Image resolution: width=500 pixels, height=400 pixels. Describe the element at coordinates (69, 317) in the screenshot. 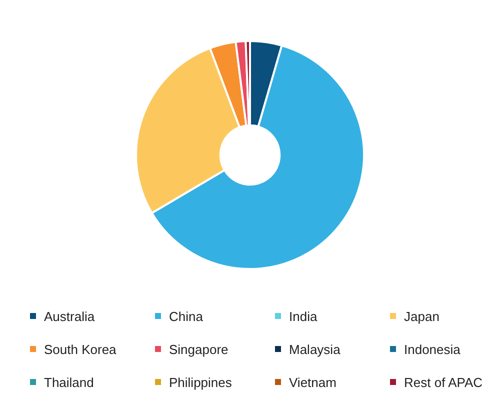

I see `legend-label: Australia` at that location.